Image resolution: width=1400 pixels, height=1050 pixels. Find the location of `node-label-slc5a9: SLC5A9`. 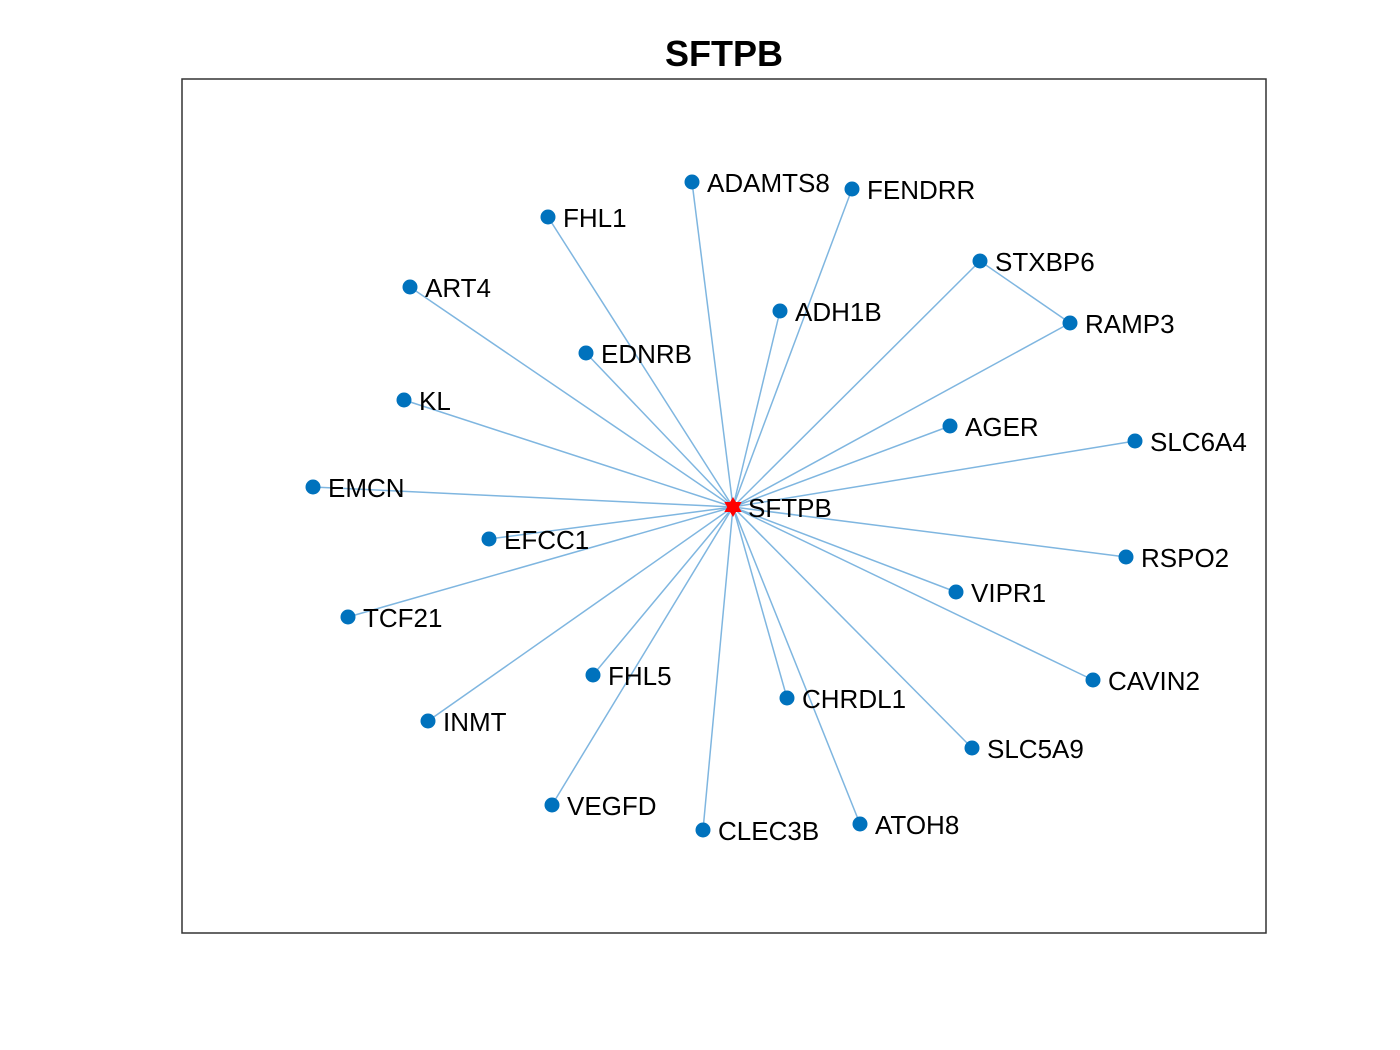

node-label-slc5a9: SLC5A9 is located at coordinates (1035, 749).